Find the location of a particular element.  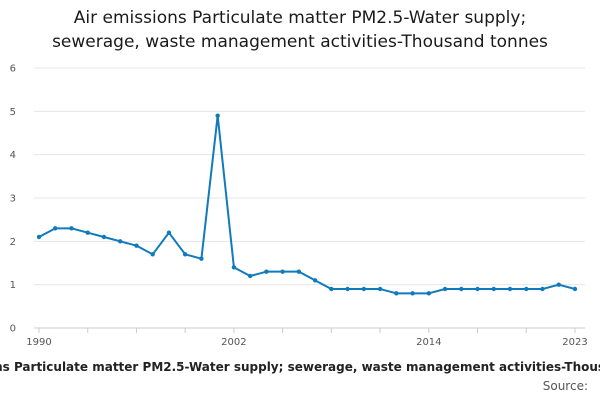

x-tick-label: 2002 is located at coordinates (233, 342).